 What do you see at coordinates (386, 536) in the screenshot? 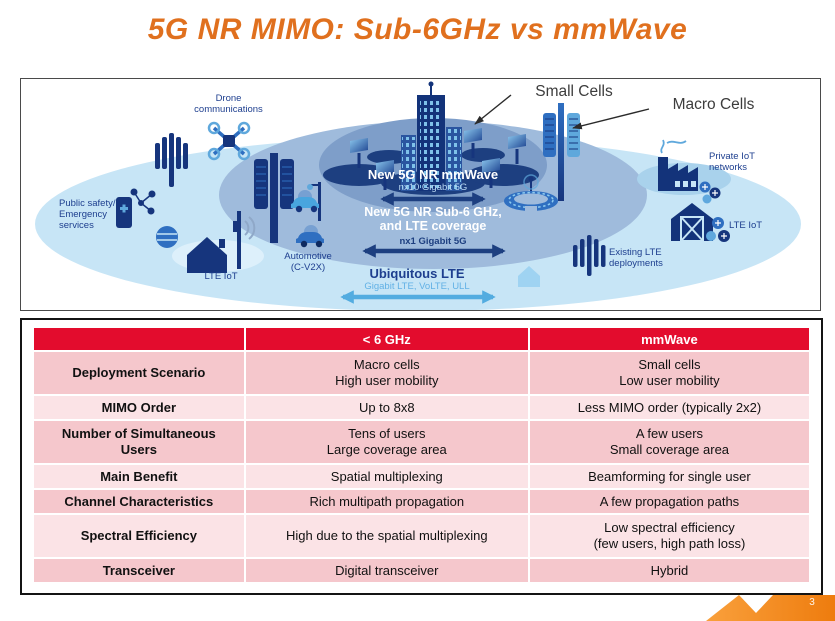
I see `cell-sub6: High due to the spatial multiplexing` at bounding box center [386, 536].